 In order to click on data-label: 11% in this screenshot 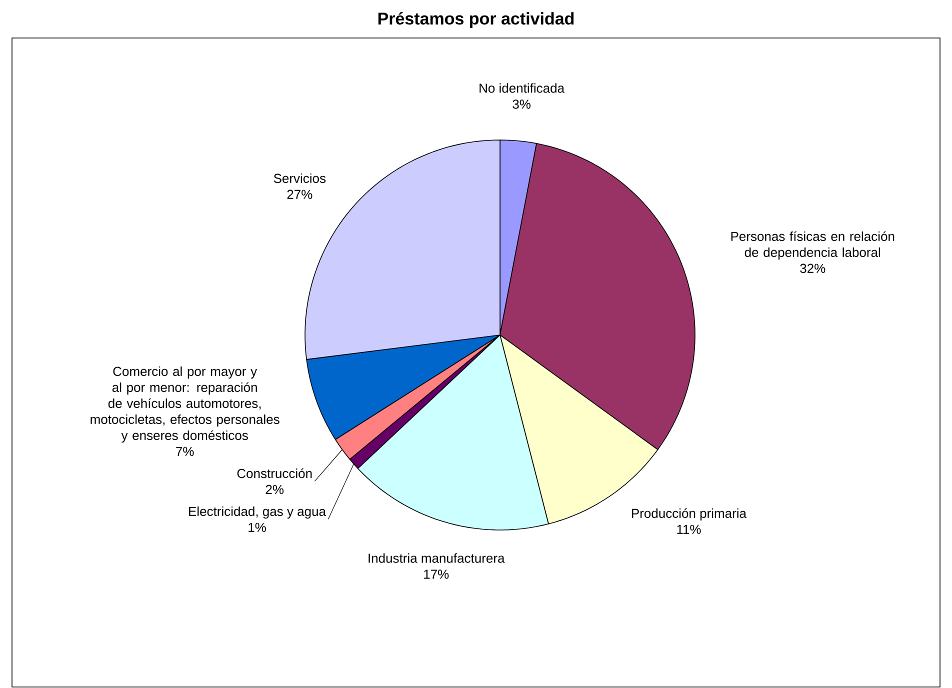, I will do `click(689, 529)`.